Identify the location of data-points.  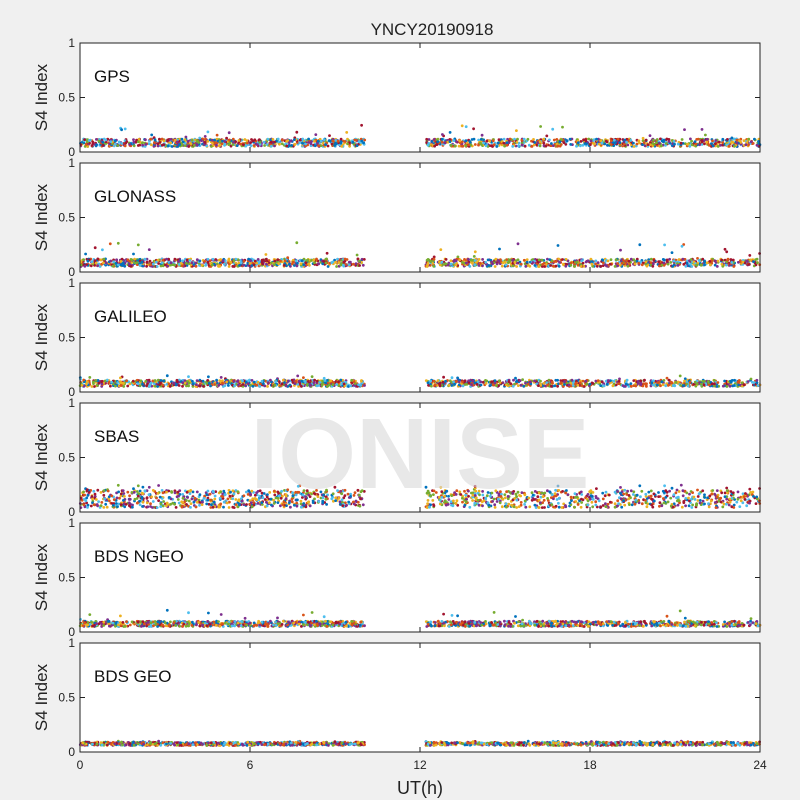
(420, 135).